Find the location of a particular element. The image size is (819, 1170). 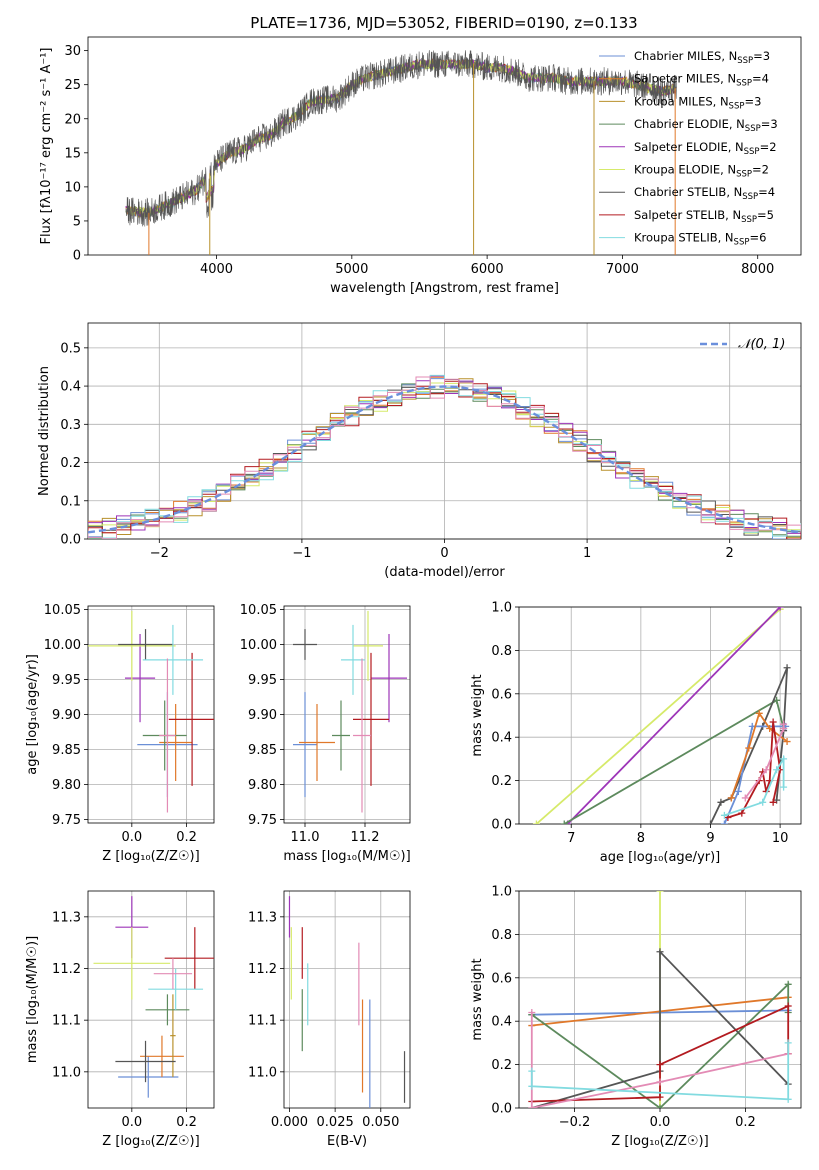

mass-vs-EBV-axes: 0.000 0.025 0.050 11.0 11.1 11.2 11.3 E(B-V) is located at coordinates (329, 1019).